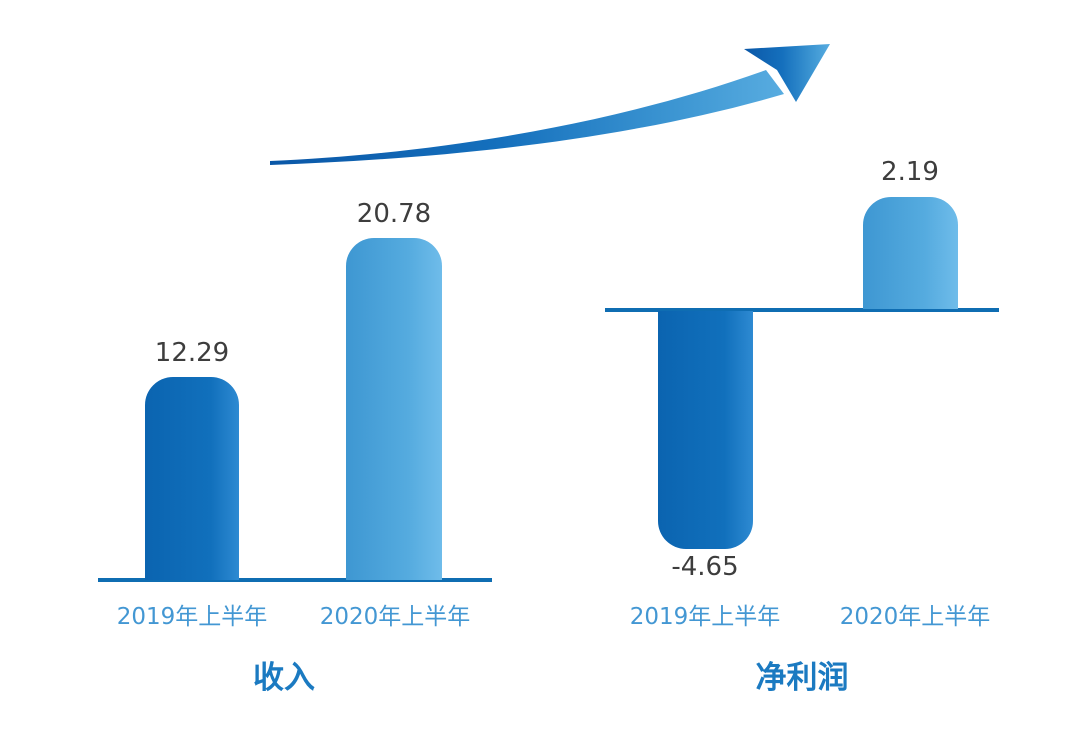 The image size is (1080, 746). I want to click on revenue-panel-title: 收入, so click(284, 678).